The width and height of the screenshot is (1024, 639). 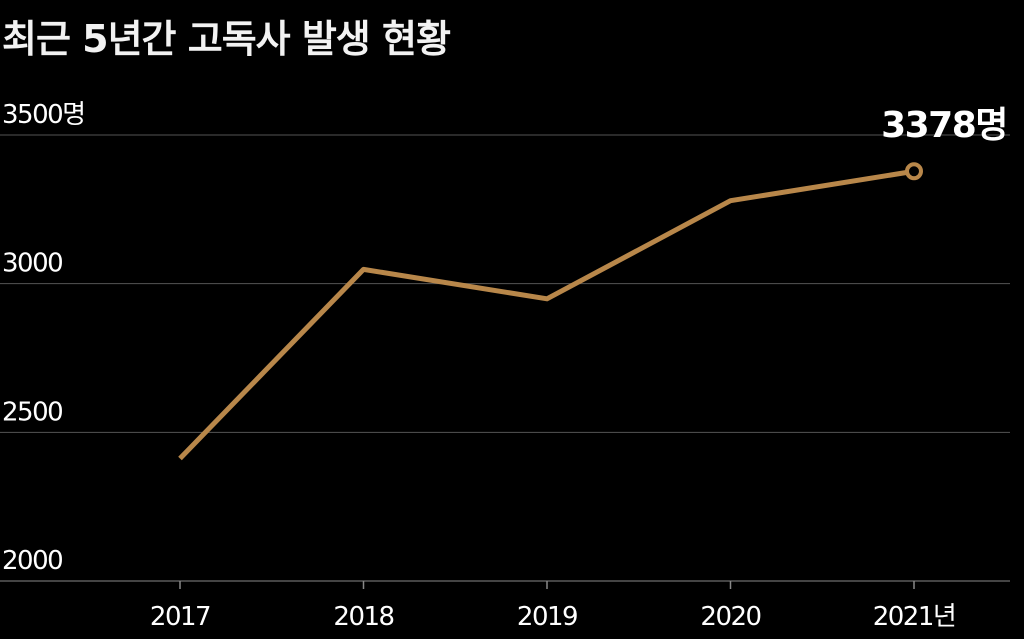 I want to click on x-tick-label: 2020, so click(x=730, y=617).